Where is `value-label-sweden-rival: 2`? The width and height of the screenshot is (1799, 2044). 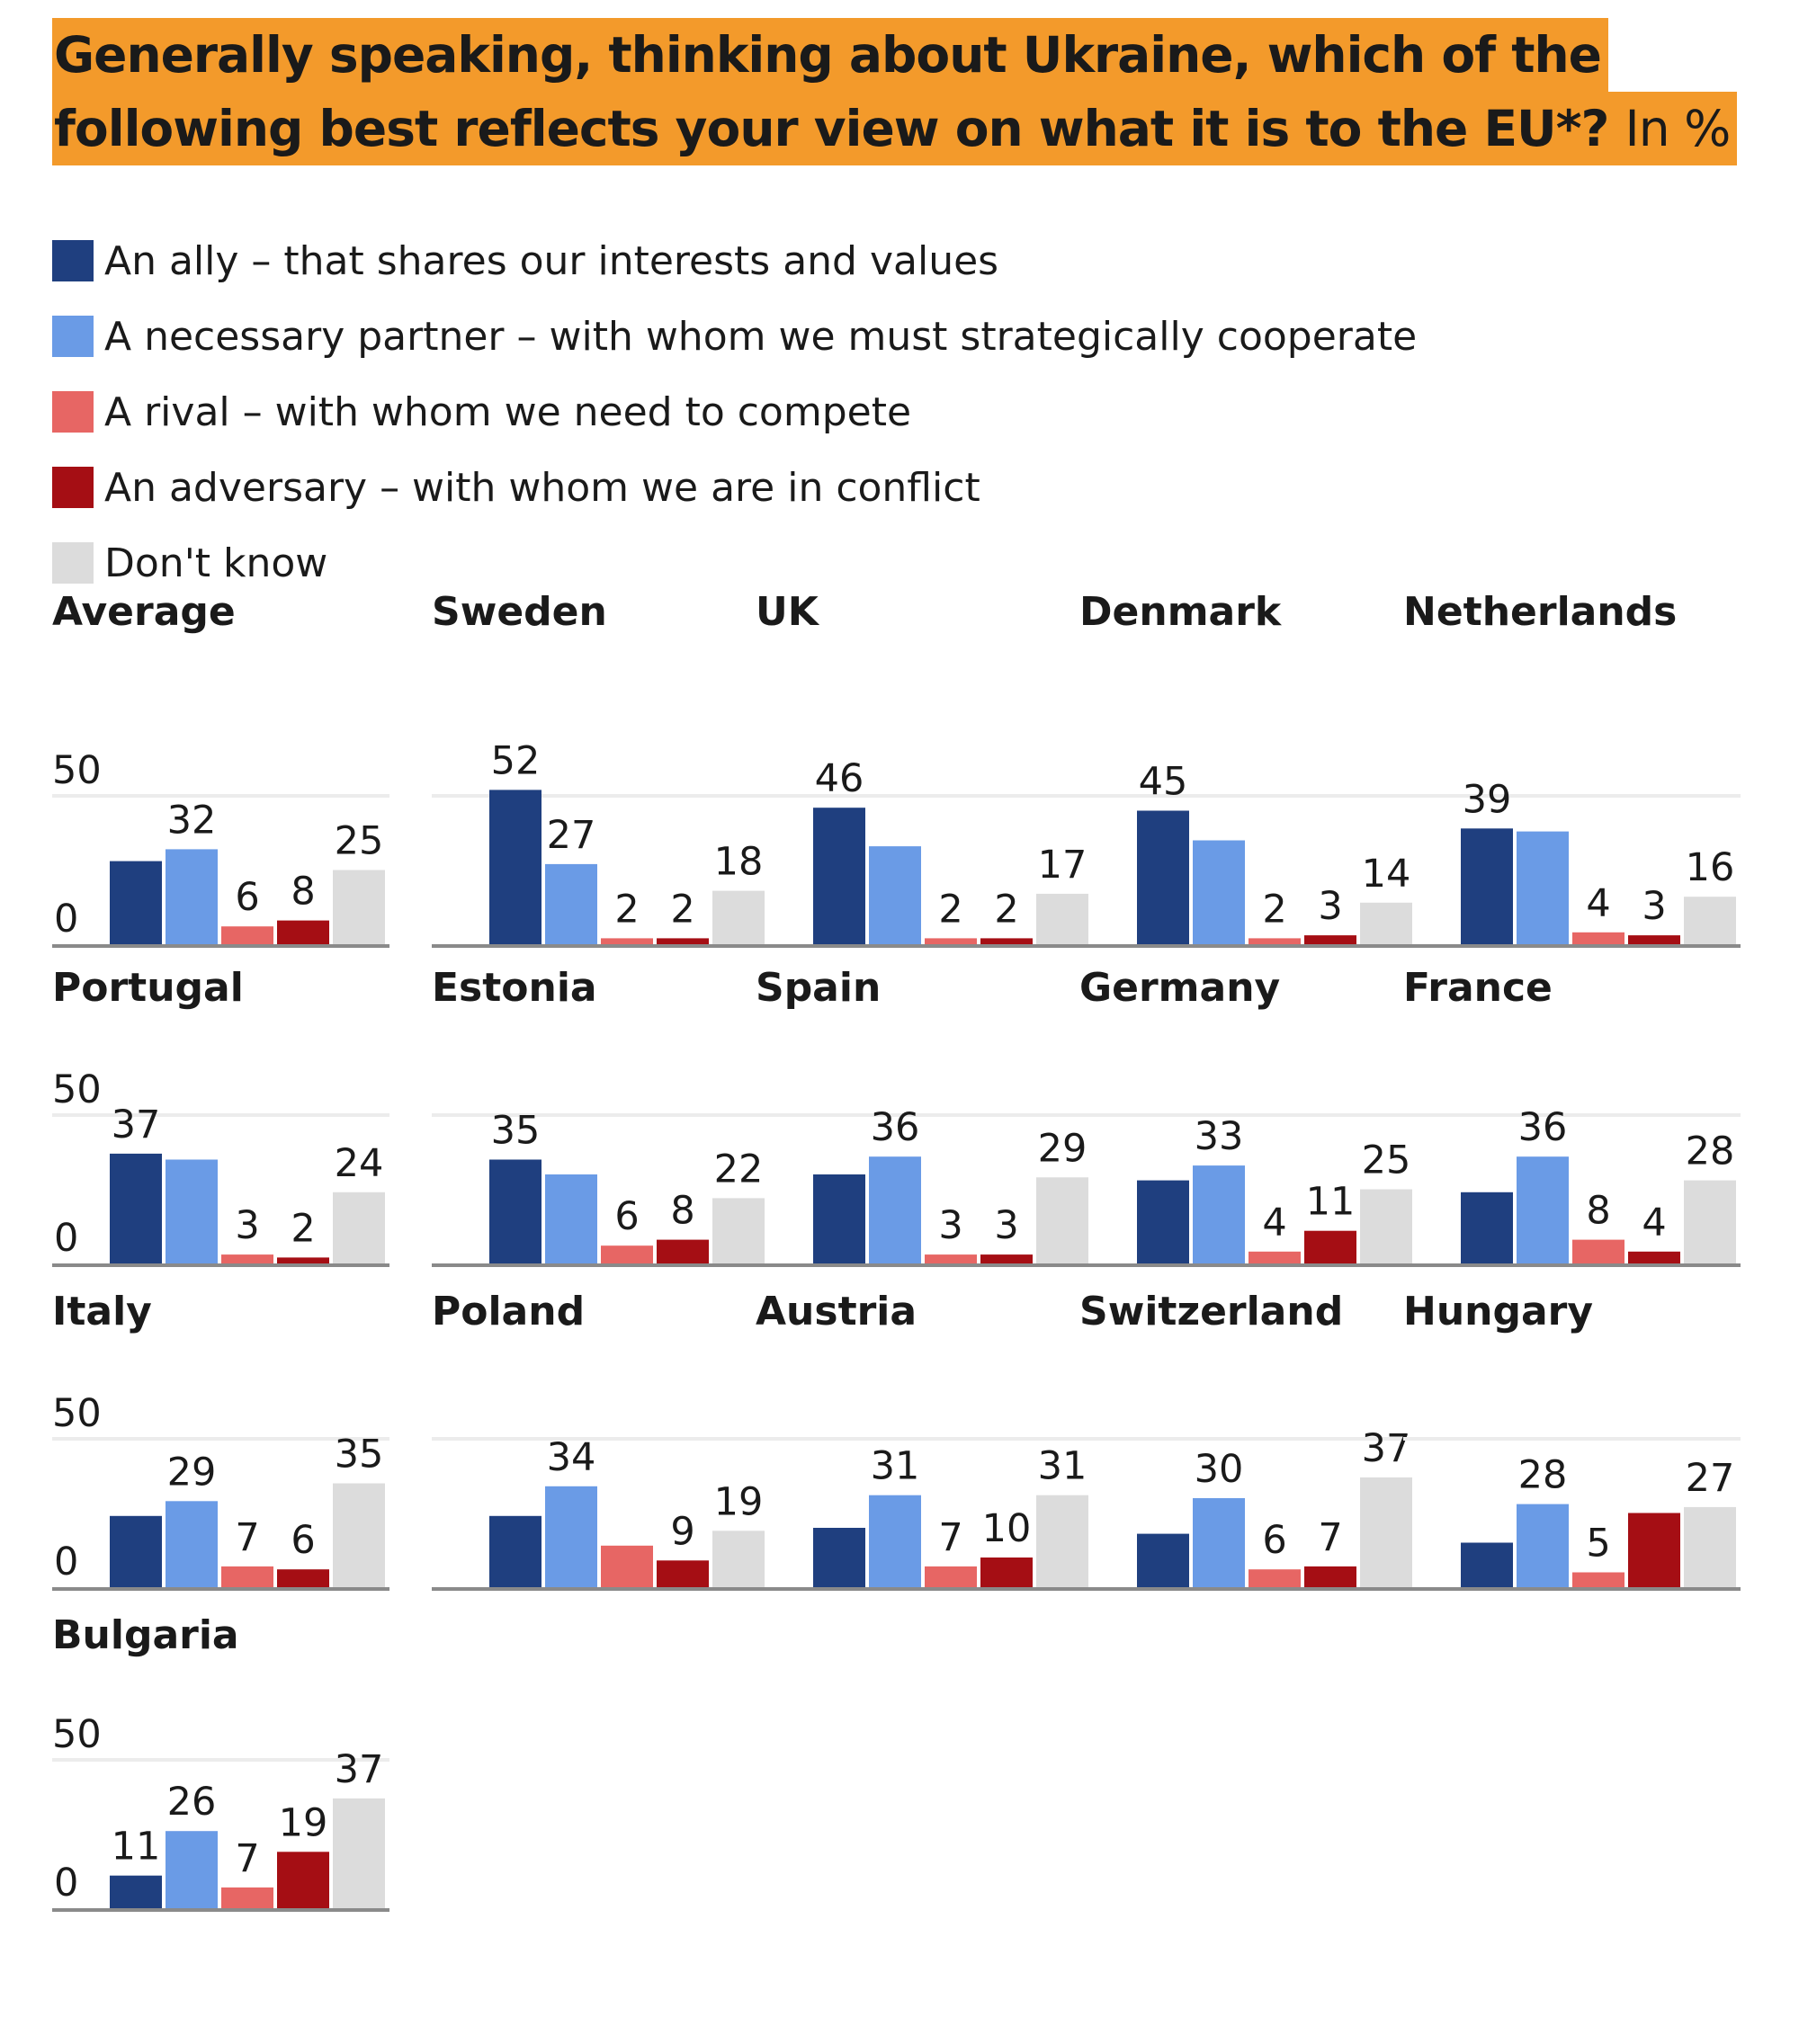
value-label-sweden-rival: 2 is located at coordinates (626, 909).